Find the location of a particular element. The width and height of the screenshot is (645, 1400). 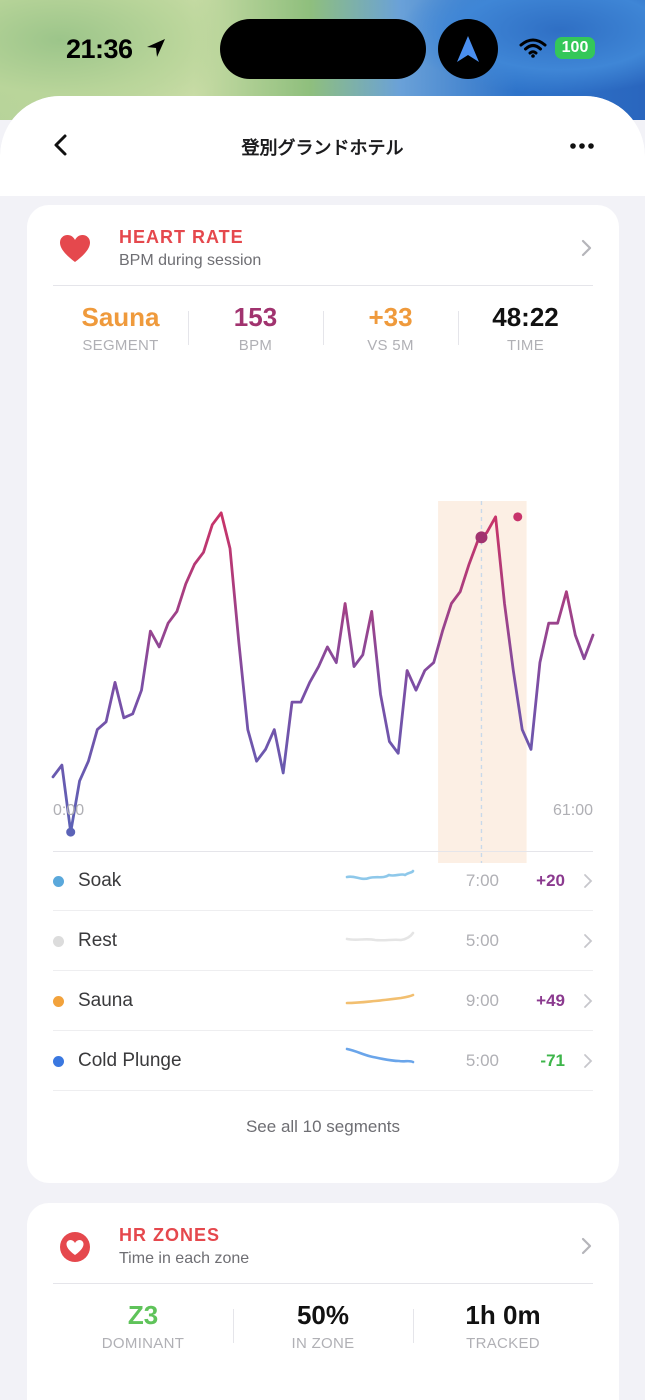

battery-indicator: 100 is located at coordinates (575, 48).